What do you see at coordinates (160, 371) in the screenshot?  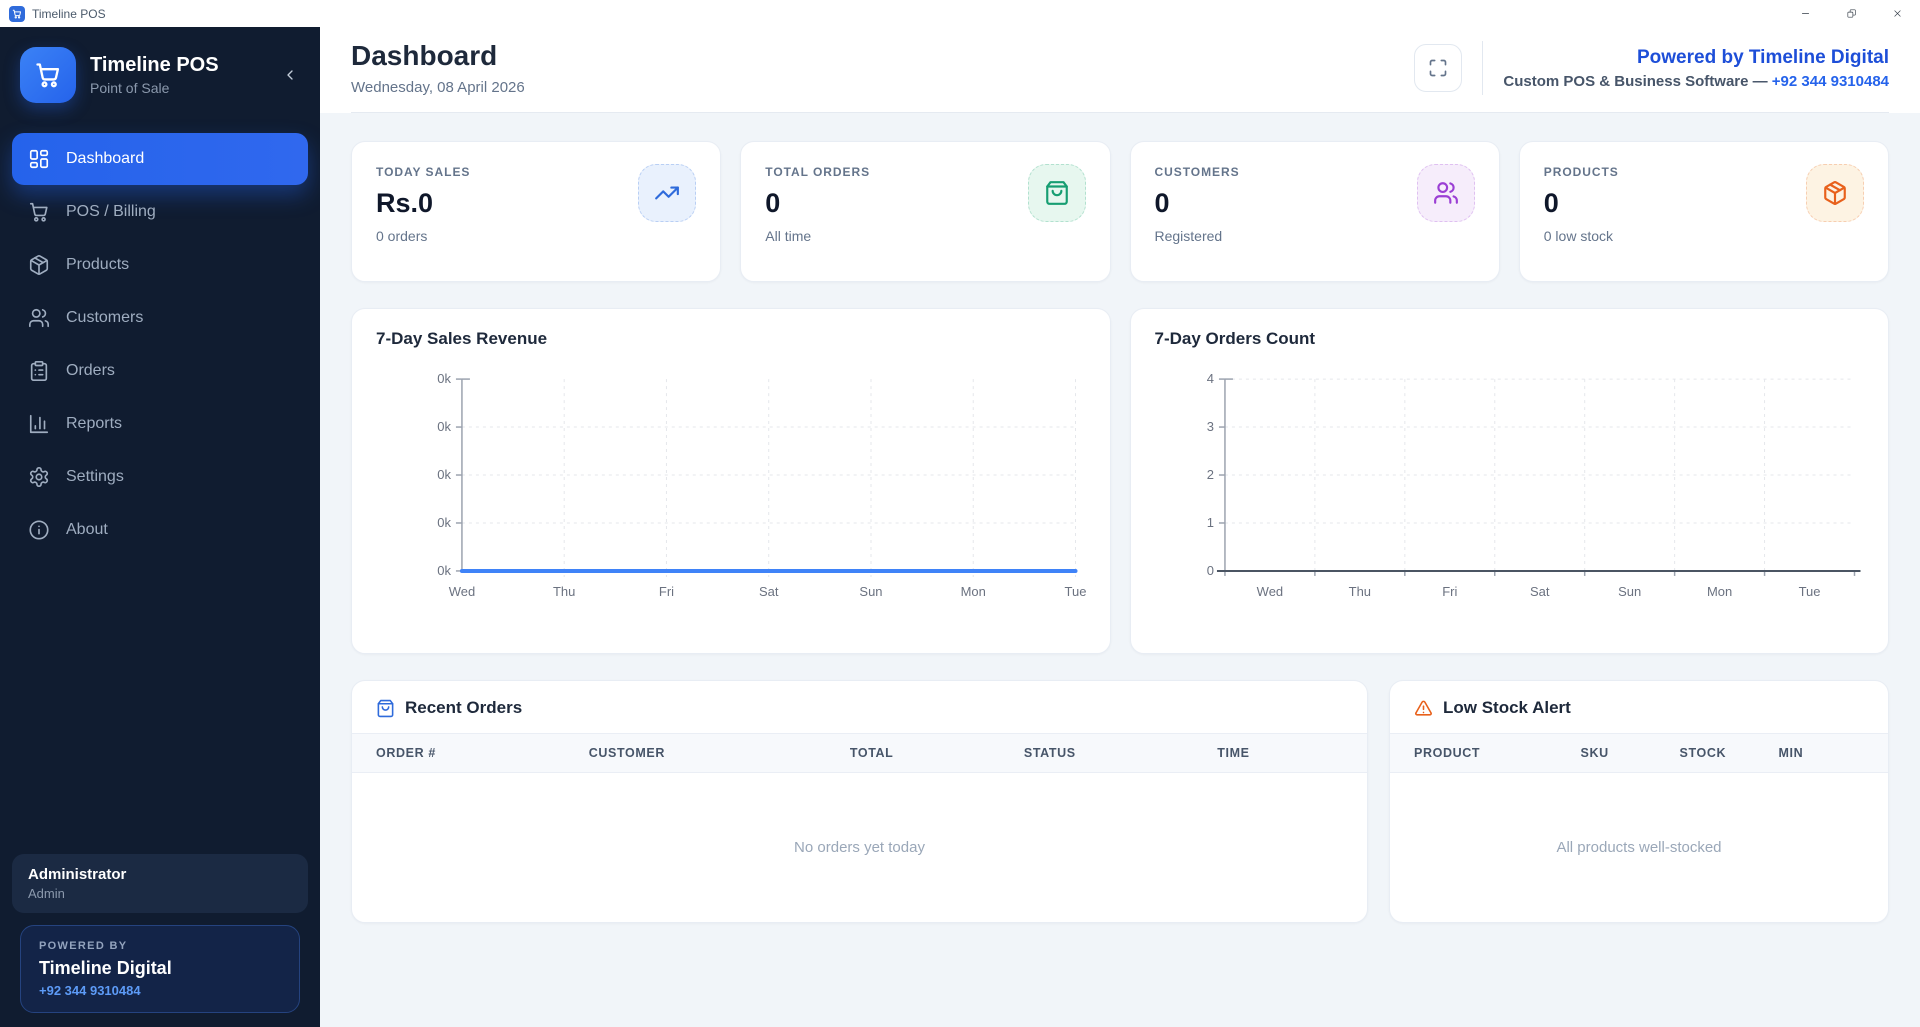 I see `sidebar-item-orders: Orders` at bounding box center [160, 371].